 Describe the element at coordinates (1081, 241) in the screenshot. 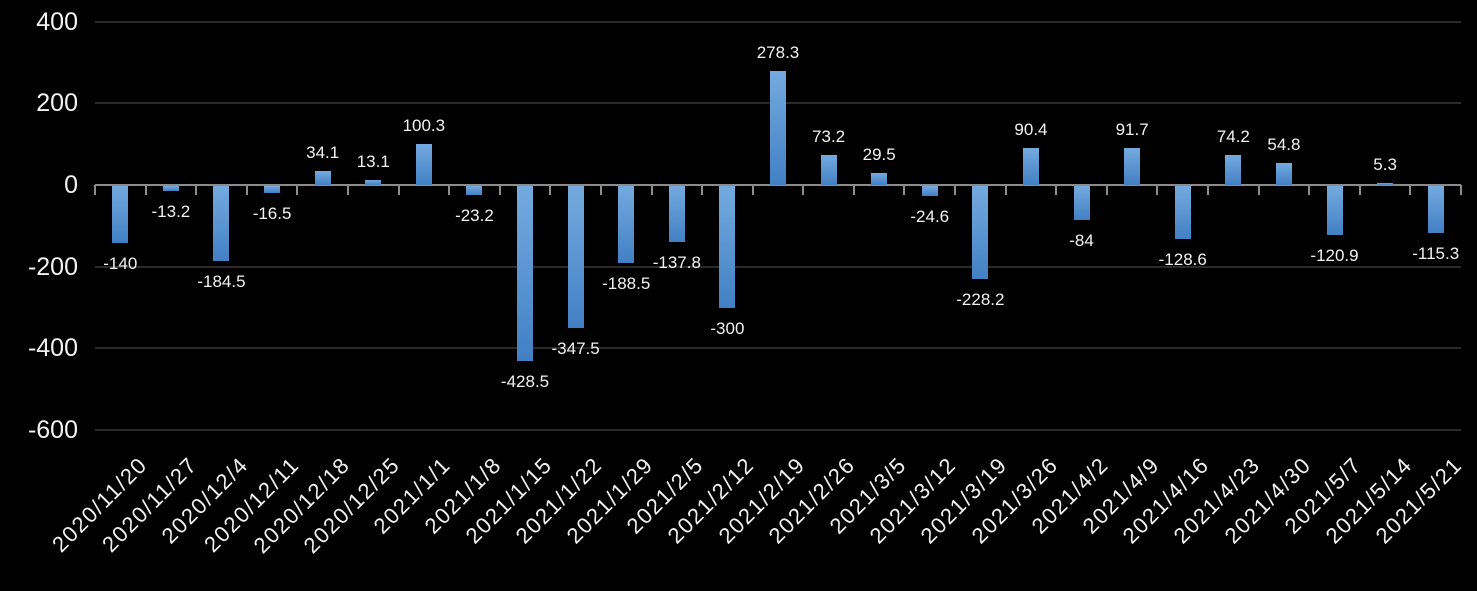

I see `value-label: -84` at that location.